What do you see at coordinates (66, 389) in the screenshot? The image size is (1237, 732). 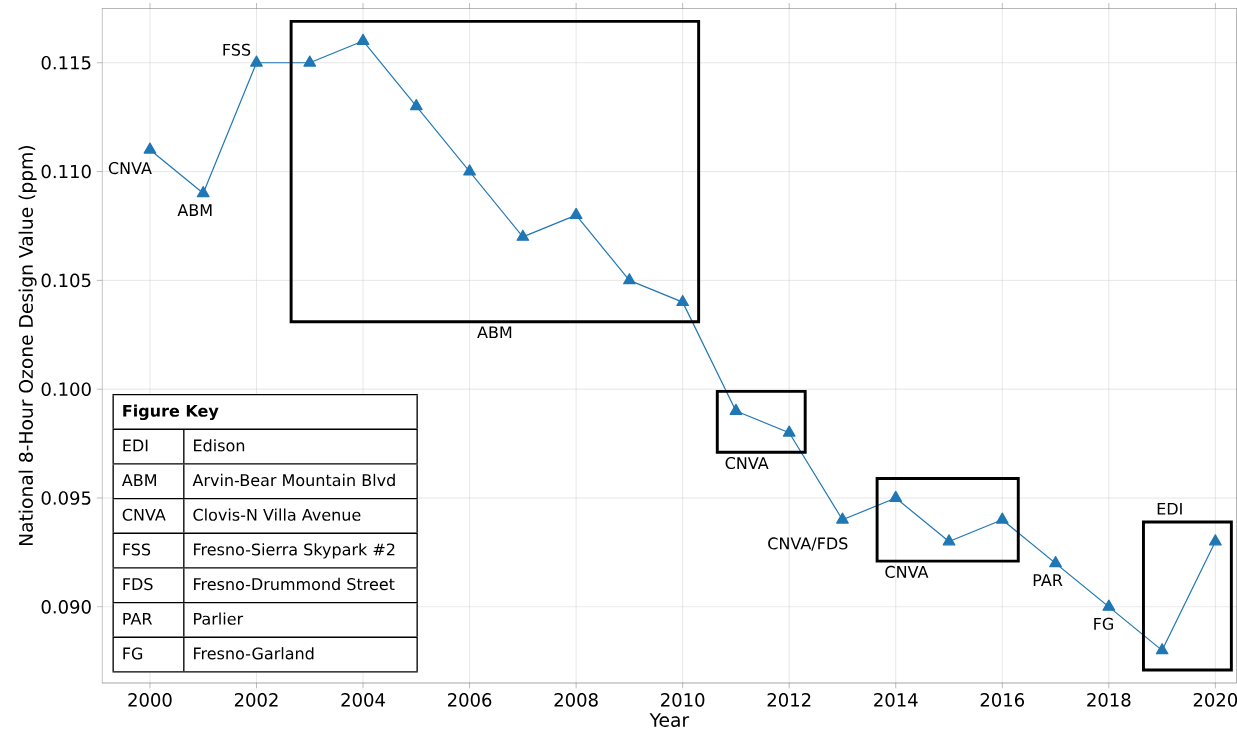 I see `y-tick-label: 0.100` at bounding box center [66, 389].